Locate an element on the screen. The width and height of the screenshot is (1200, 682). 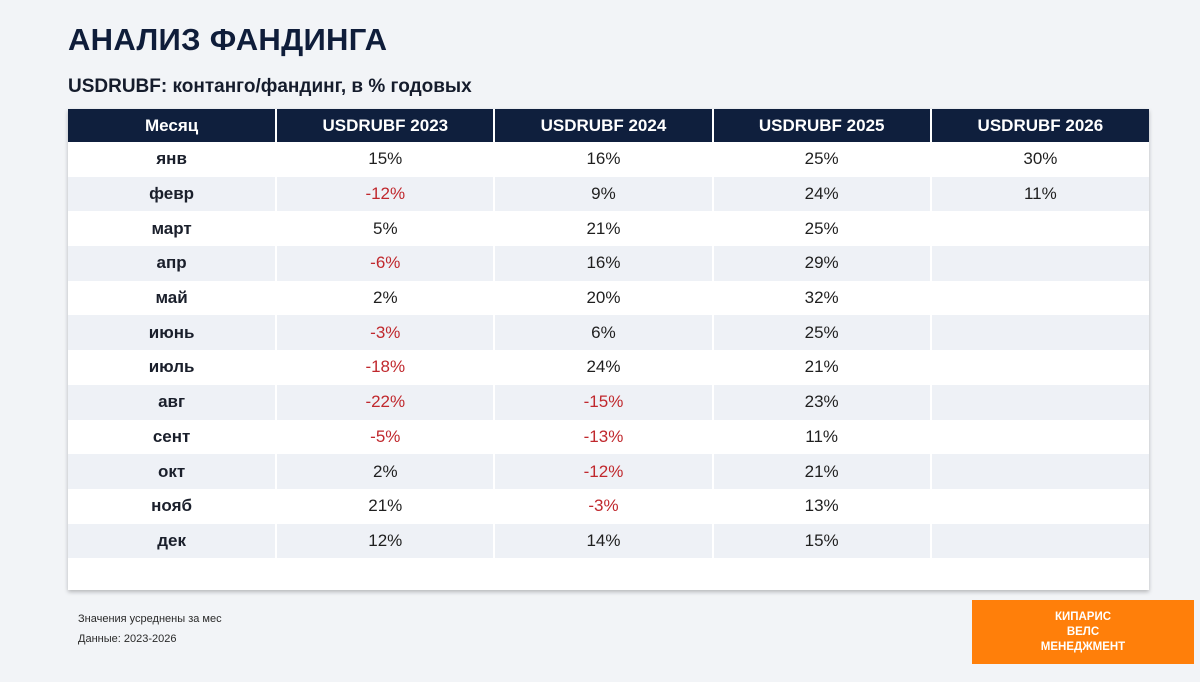
value-cell: -6% is located at coordinates (385, 263).